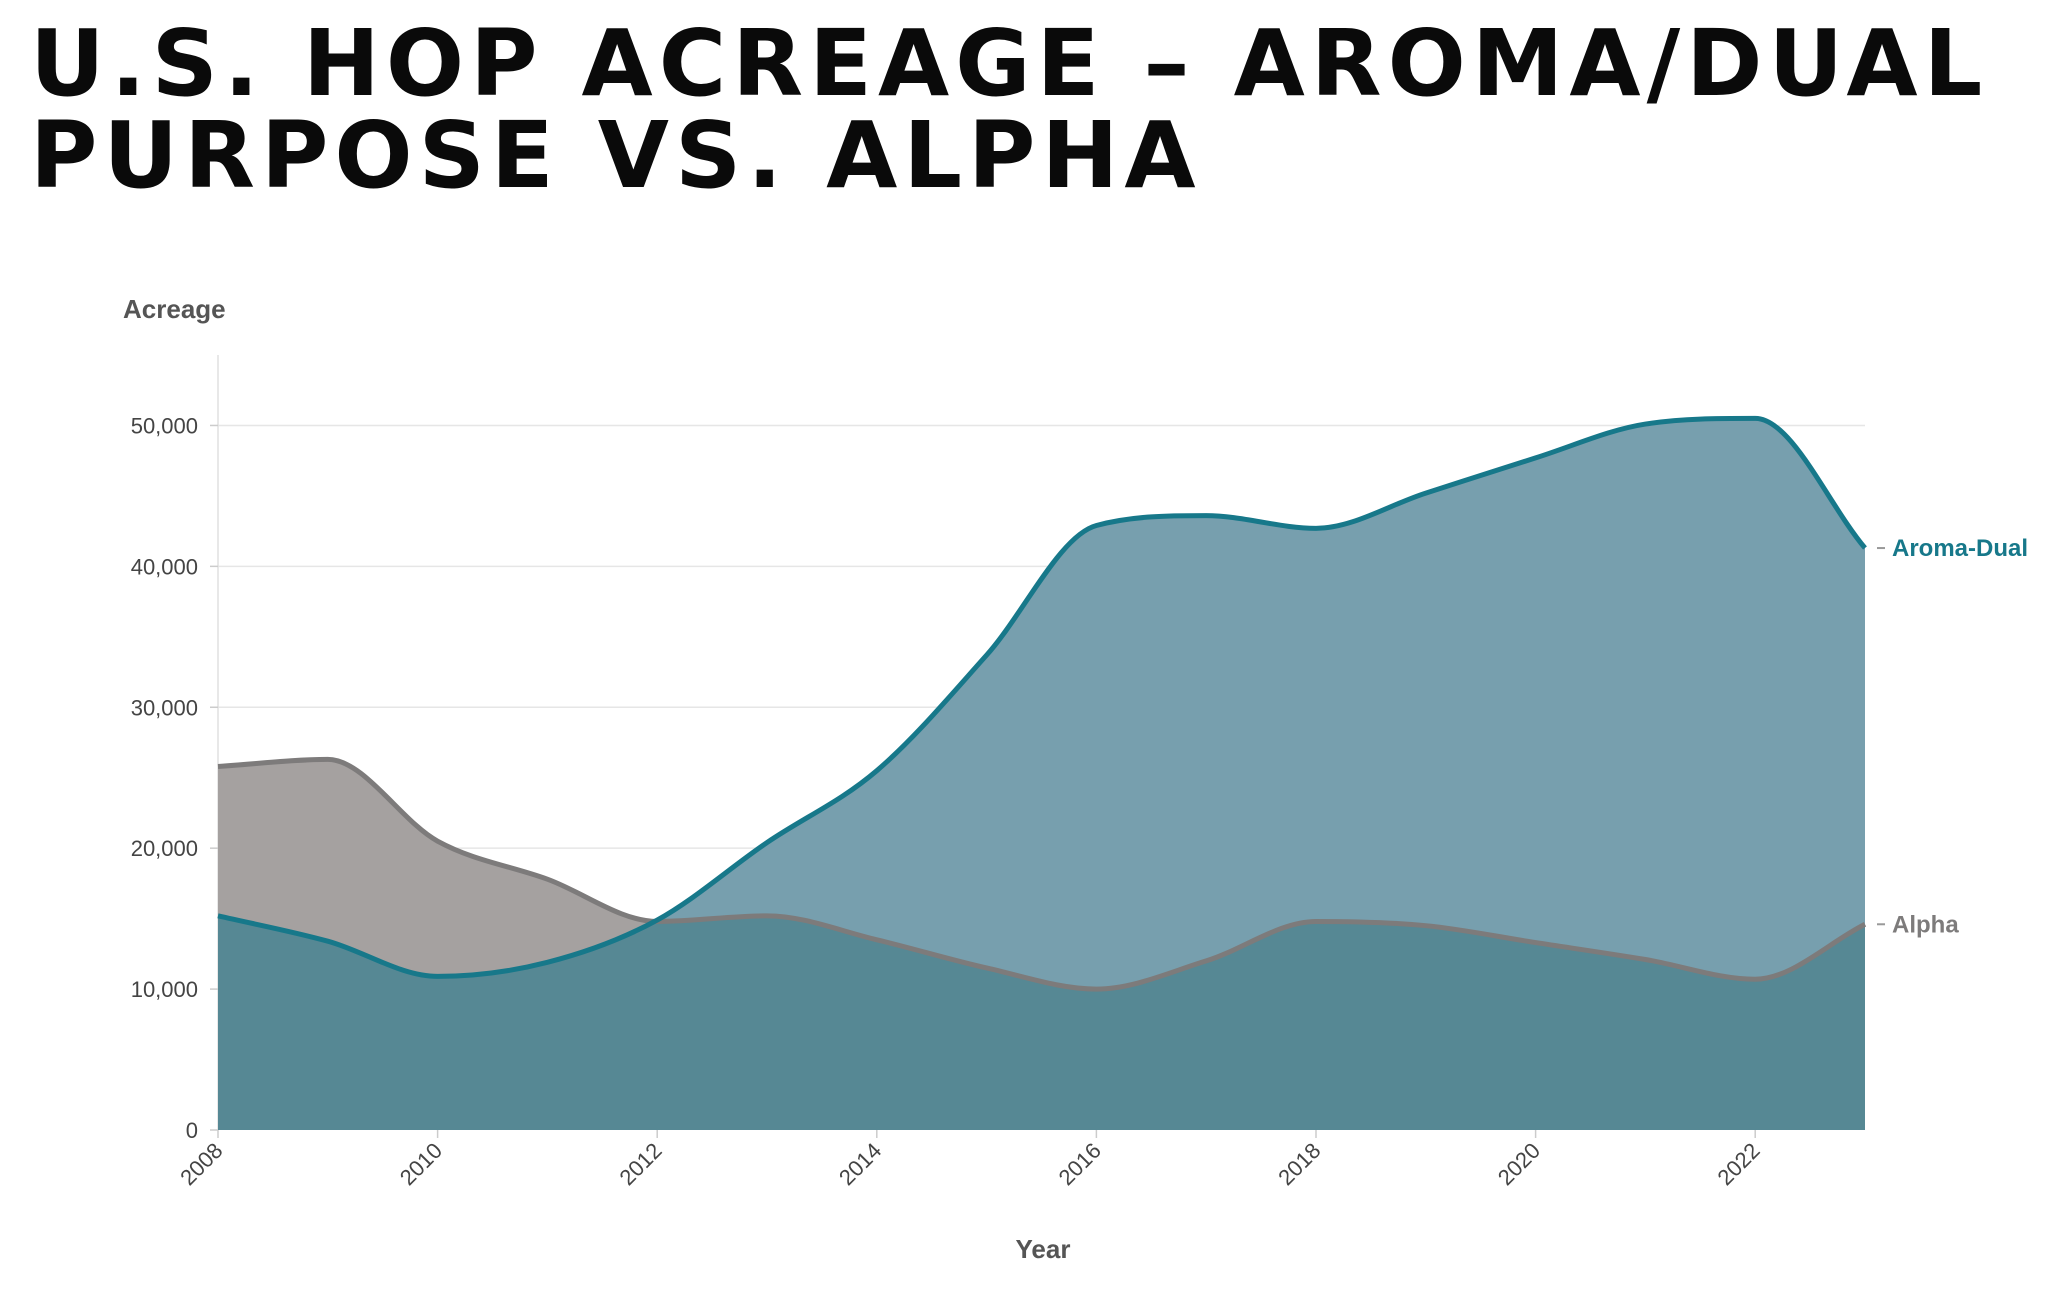 Image resolution: width=2052 pixels, height=1296 pixels. I want to click on x-tick-label: 2014, so click(860, 1164).